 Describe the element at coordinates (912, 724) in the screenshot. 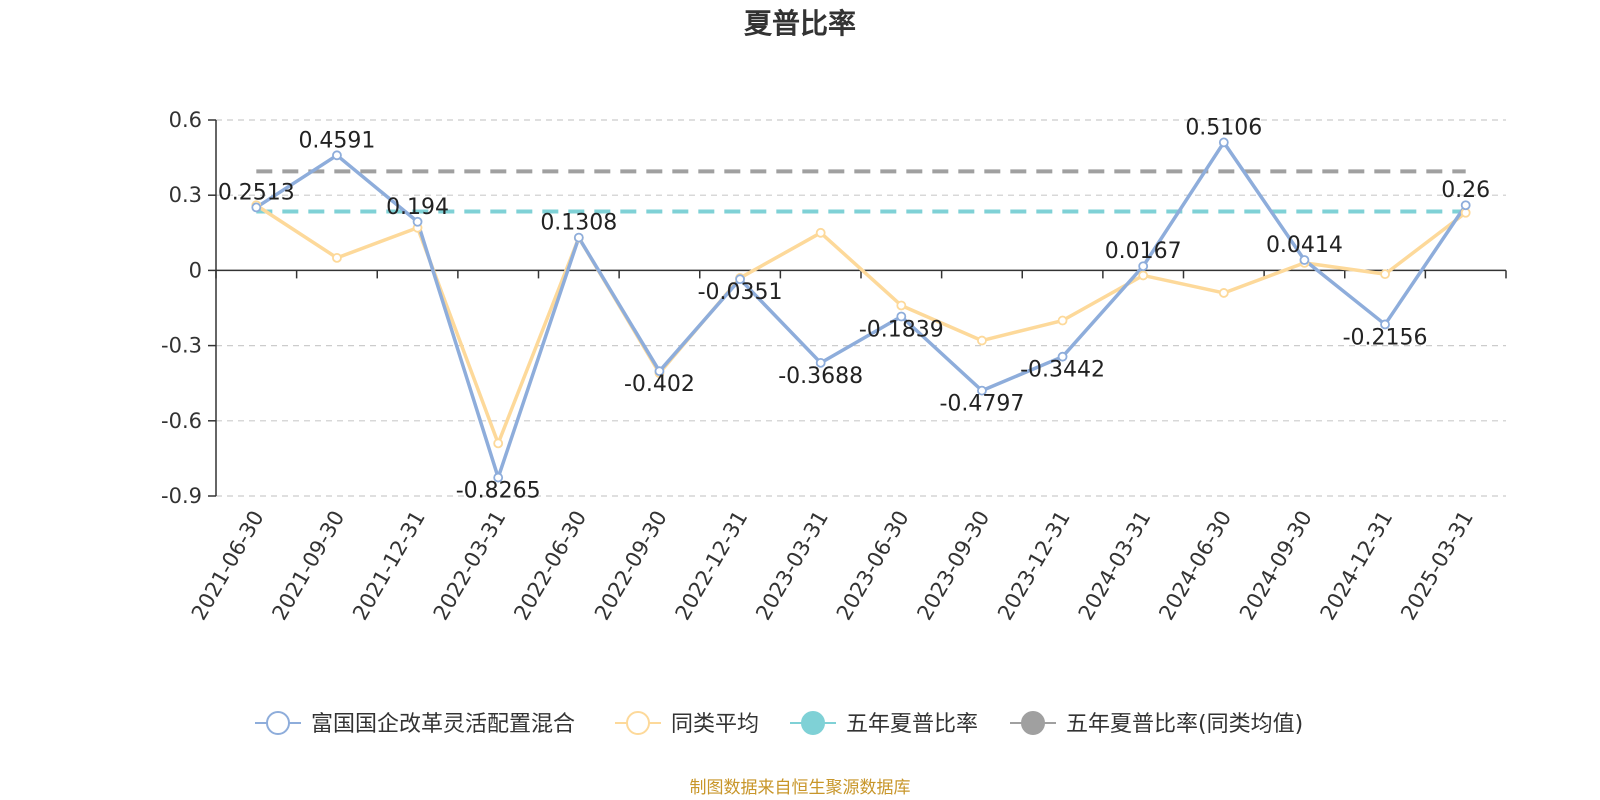

I see `legend-label: 五年夏普比率` at that location.